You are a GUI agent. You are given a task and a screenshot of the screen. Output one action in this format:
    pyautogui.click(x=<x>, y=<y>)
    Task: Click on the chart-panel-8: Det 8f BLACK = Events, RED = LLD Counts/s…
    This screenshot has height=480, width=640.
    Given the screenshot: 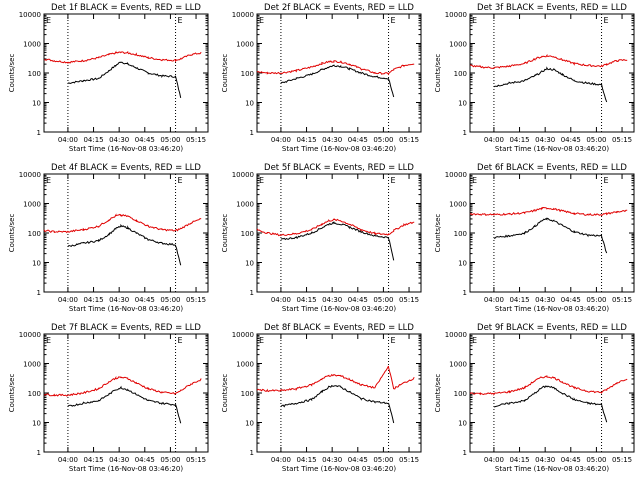 What is the action you would take?
    pyautogui.click(x=321, y=398)
    